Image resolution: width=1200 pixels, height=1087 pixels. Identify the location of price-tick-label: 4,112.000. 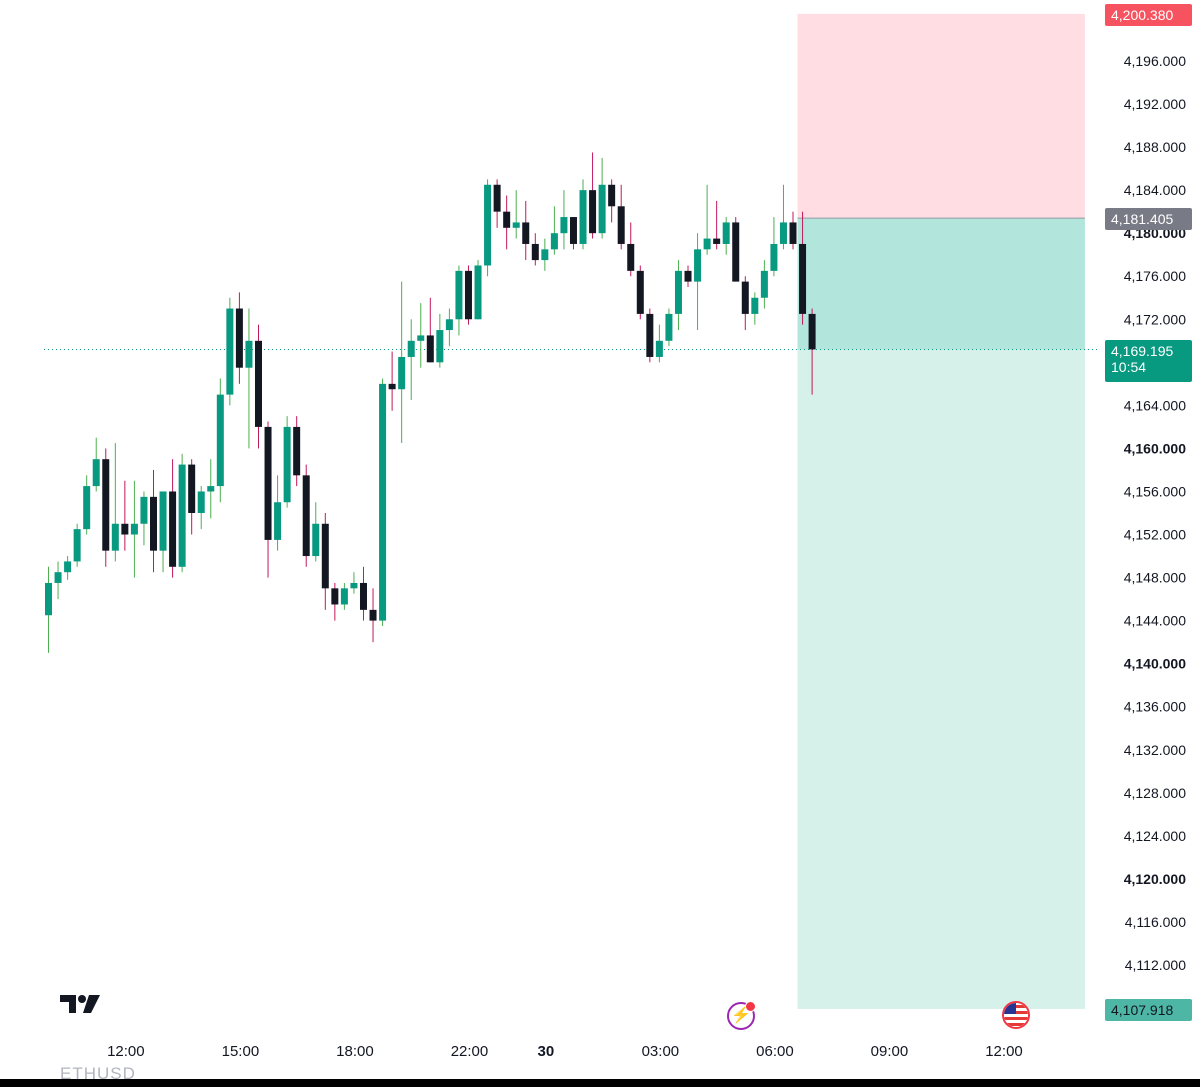
(1155, 965).